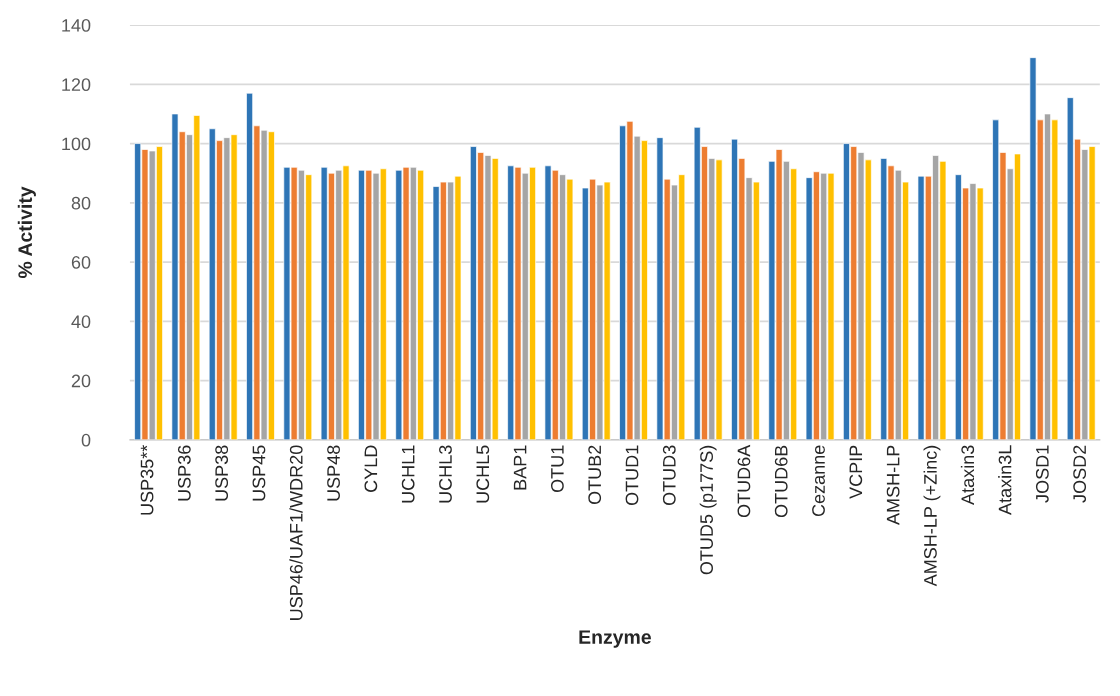 The height and width of the screenshot is (696, 1120). I want to click on x-tick-label: OTUD3, so click(669, 475).